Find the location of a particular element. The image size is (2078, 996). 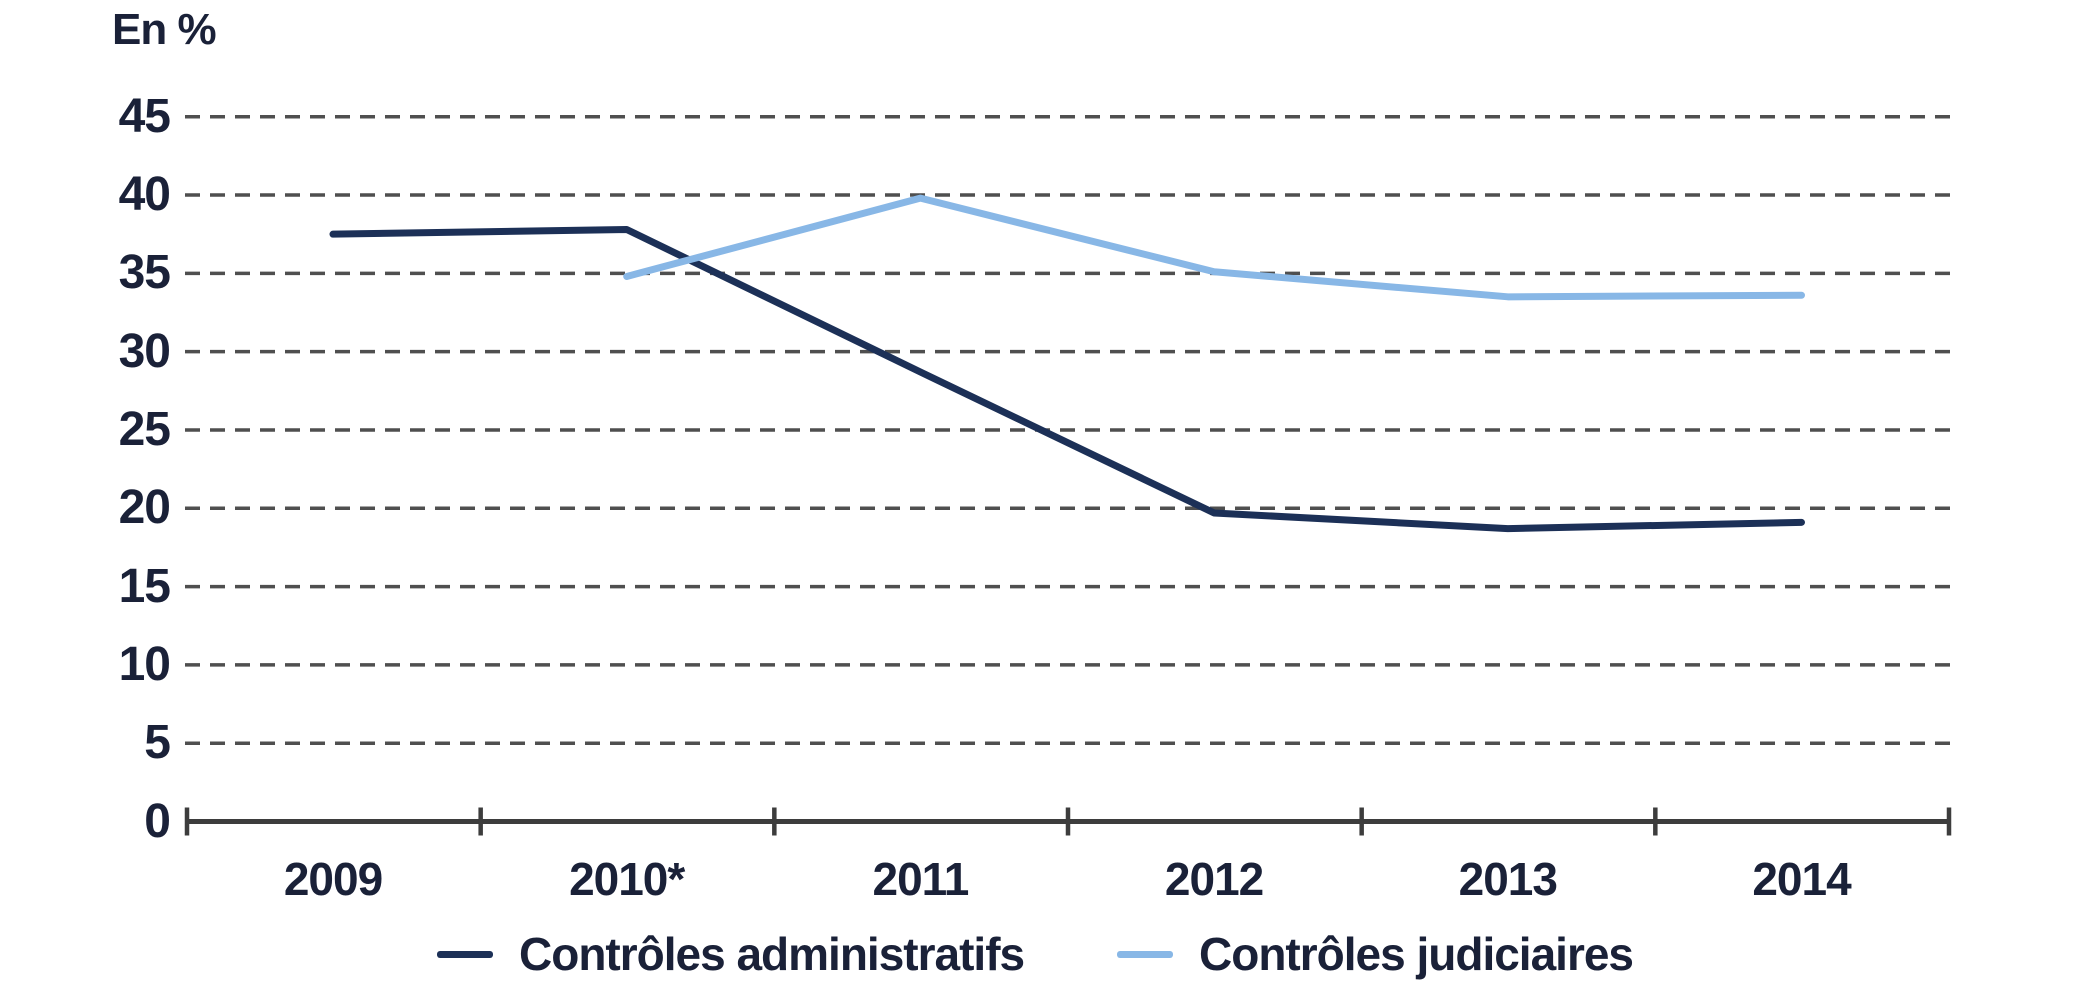

legend-item-controles-administratifs: Contrôles administratifs is located at coordinates (731, 954).